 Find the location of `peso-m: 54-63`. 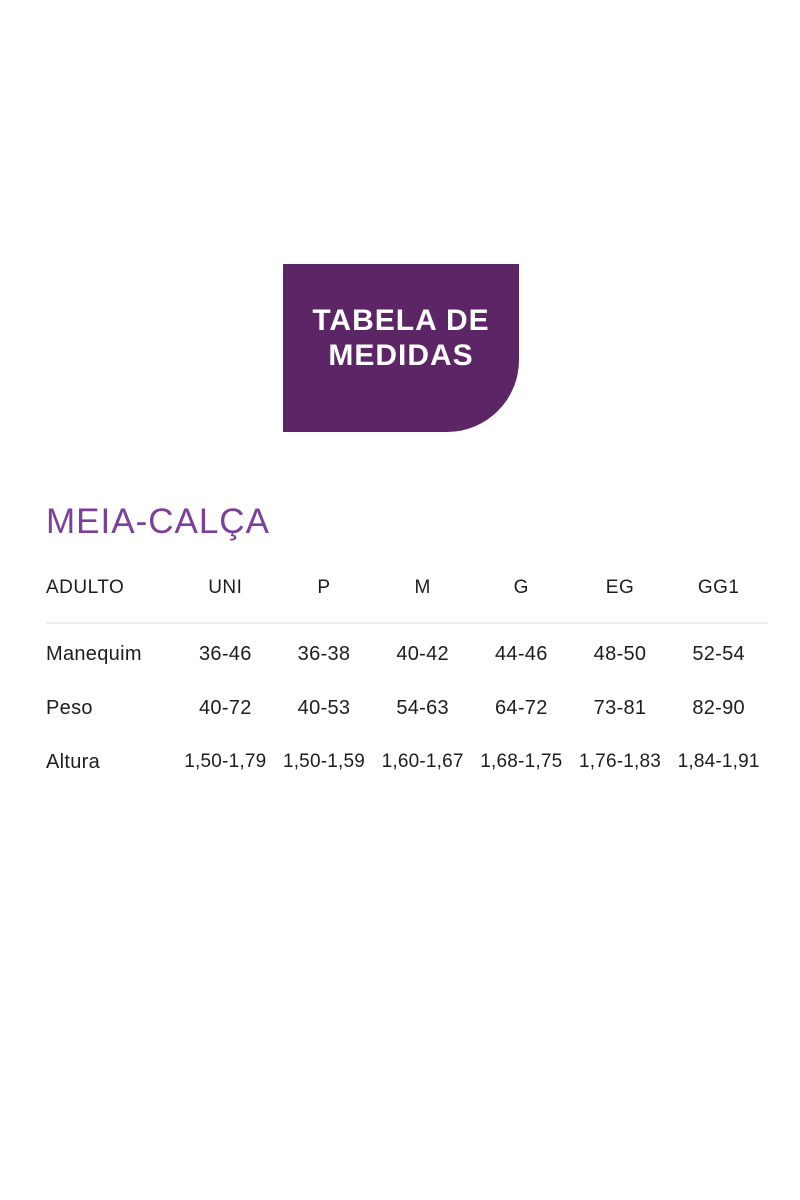

peso-m: 54-63 is located at coordinates (422, 707).